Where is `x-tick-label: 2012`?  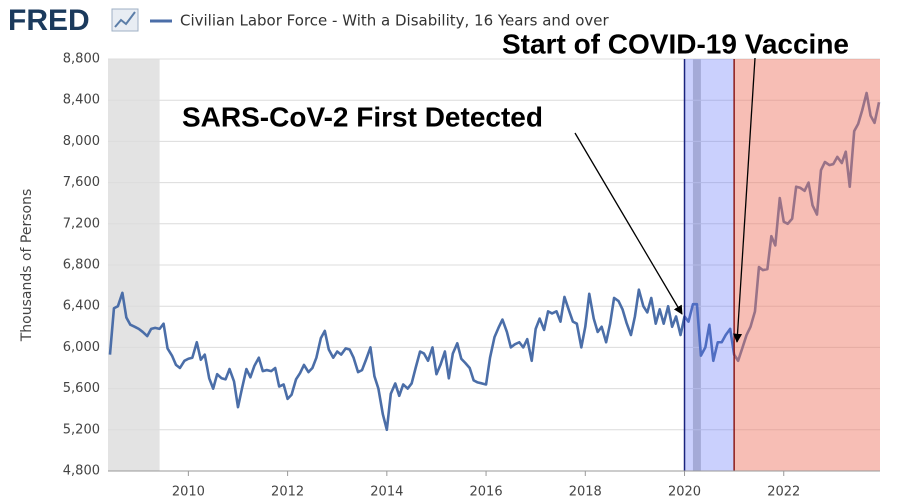 x-tick-label: 2012 is located at coordinates (287, 492).